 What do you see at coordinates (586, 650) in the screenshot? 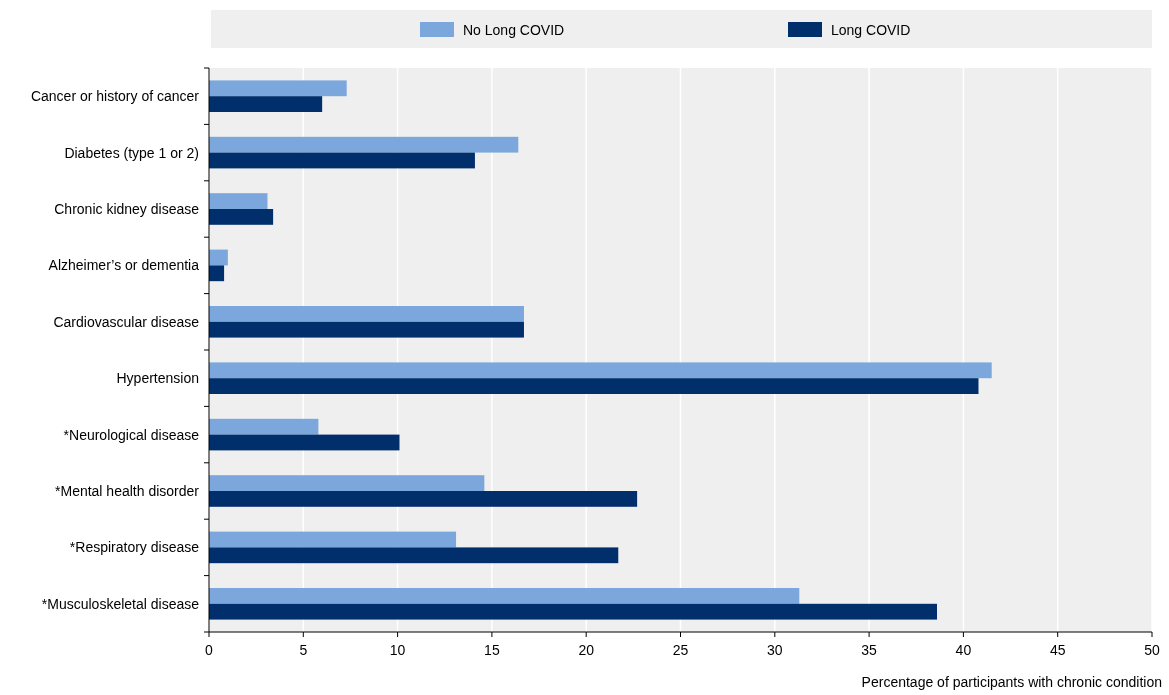
I see `x-tick-label: 20` at bounding box center [586, 650].